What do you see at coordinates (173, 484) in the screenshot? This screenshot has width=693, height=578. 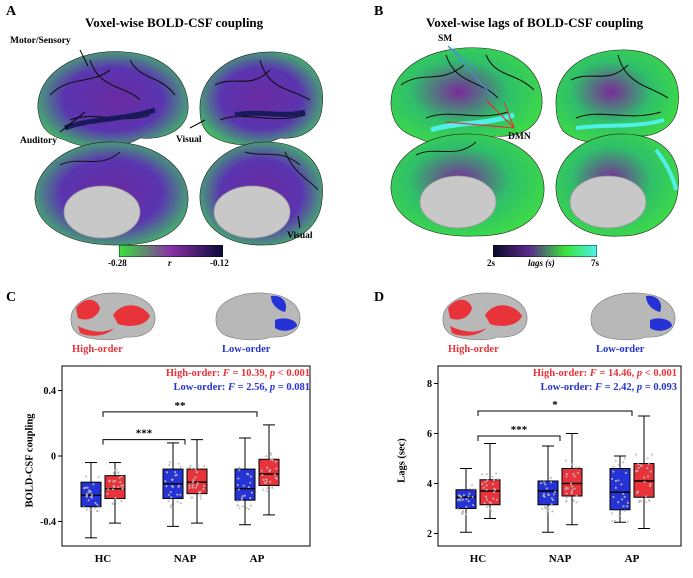 I see `box-low-order-nap` at bounding box center [173, 484].